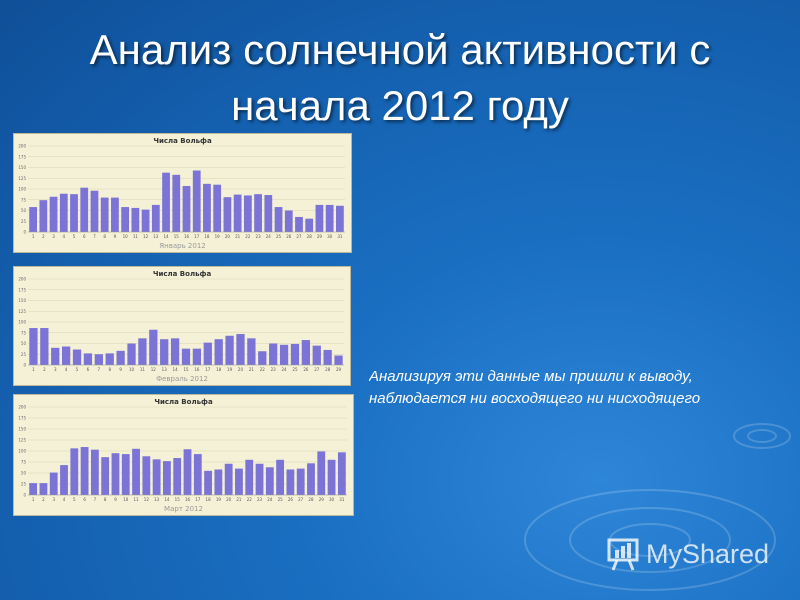  Describe the element at coordinates (167, 499) in the screenshot. I see `x-tick-label: 14` at that location.